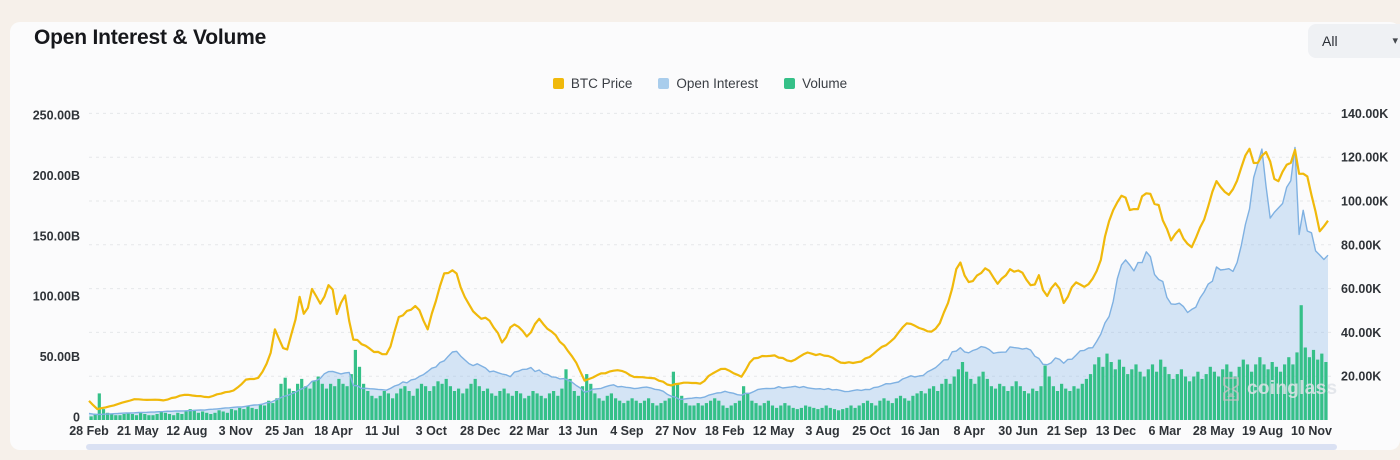 The width and height of the screenshot is (1400, 460). I want to click on legend-label: Volume, so click(825, 83).